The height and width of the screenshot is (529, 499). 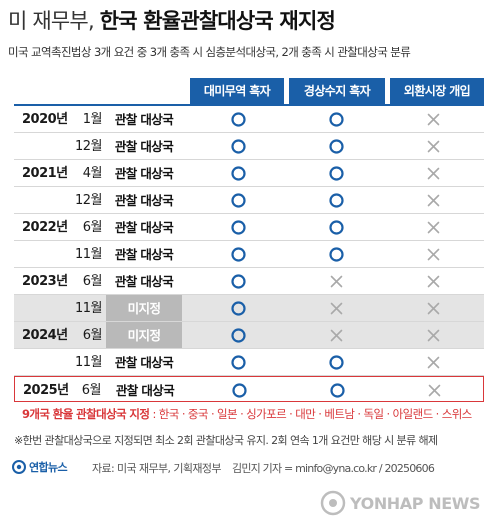 I want to click on row-year: 2022년, so click(x=45, y=227).